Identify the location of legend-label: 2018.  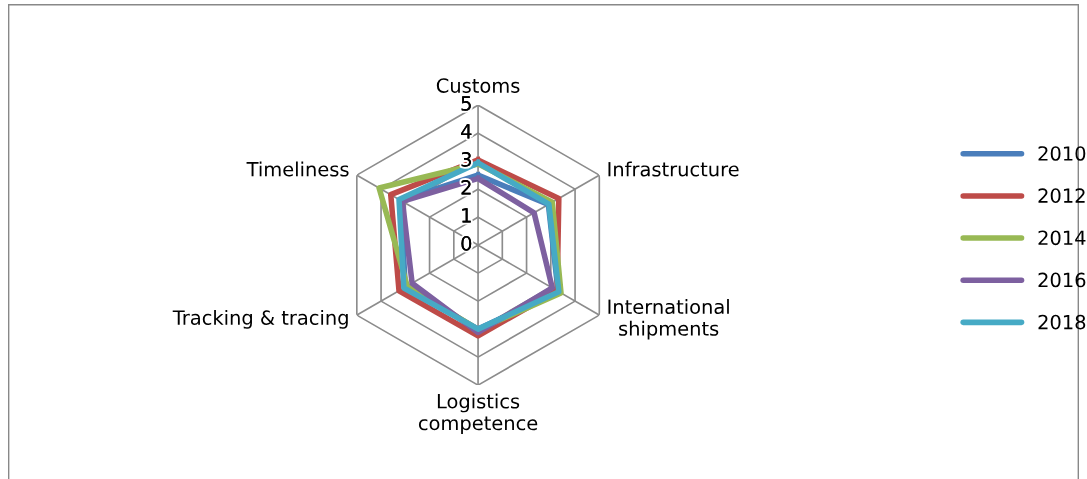
(1062, 322).